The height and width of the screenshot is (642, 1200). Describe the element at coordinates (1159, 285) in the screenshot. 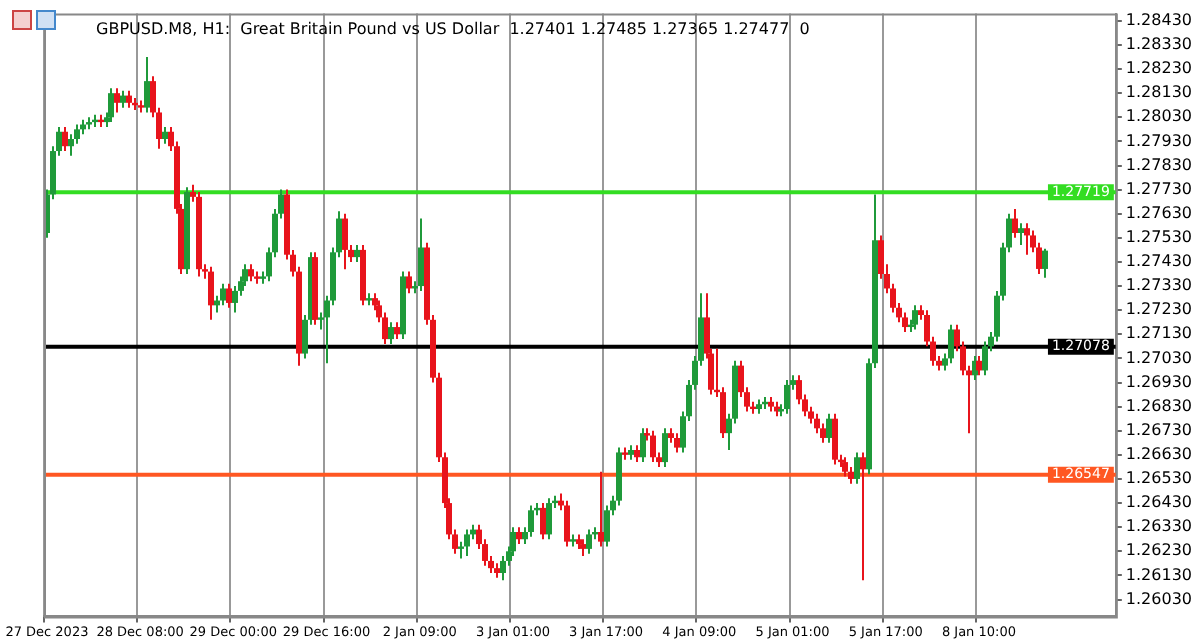

I see `y-tick-label: 1.27330` at that location.